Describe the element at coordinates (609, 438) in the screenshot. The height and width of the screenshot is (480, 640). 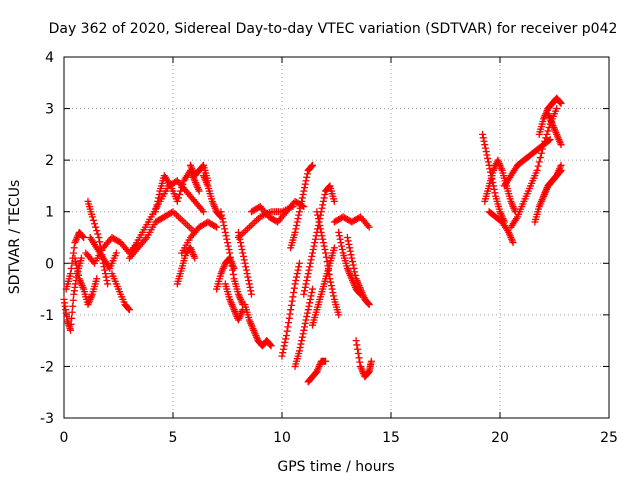
I see `x-tick-label: 25` at that location.